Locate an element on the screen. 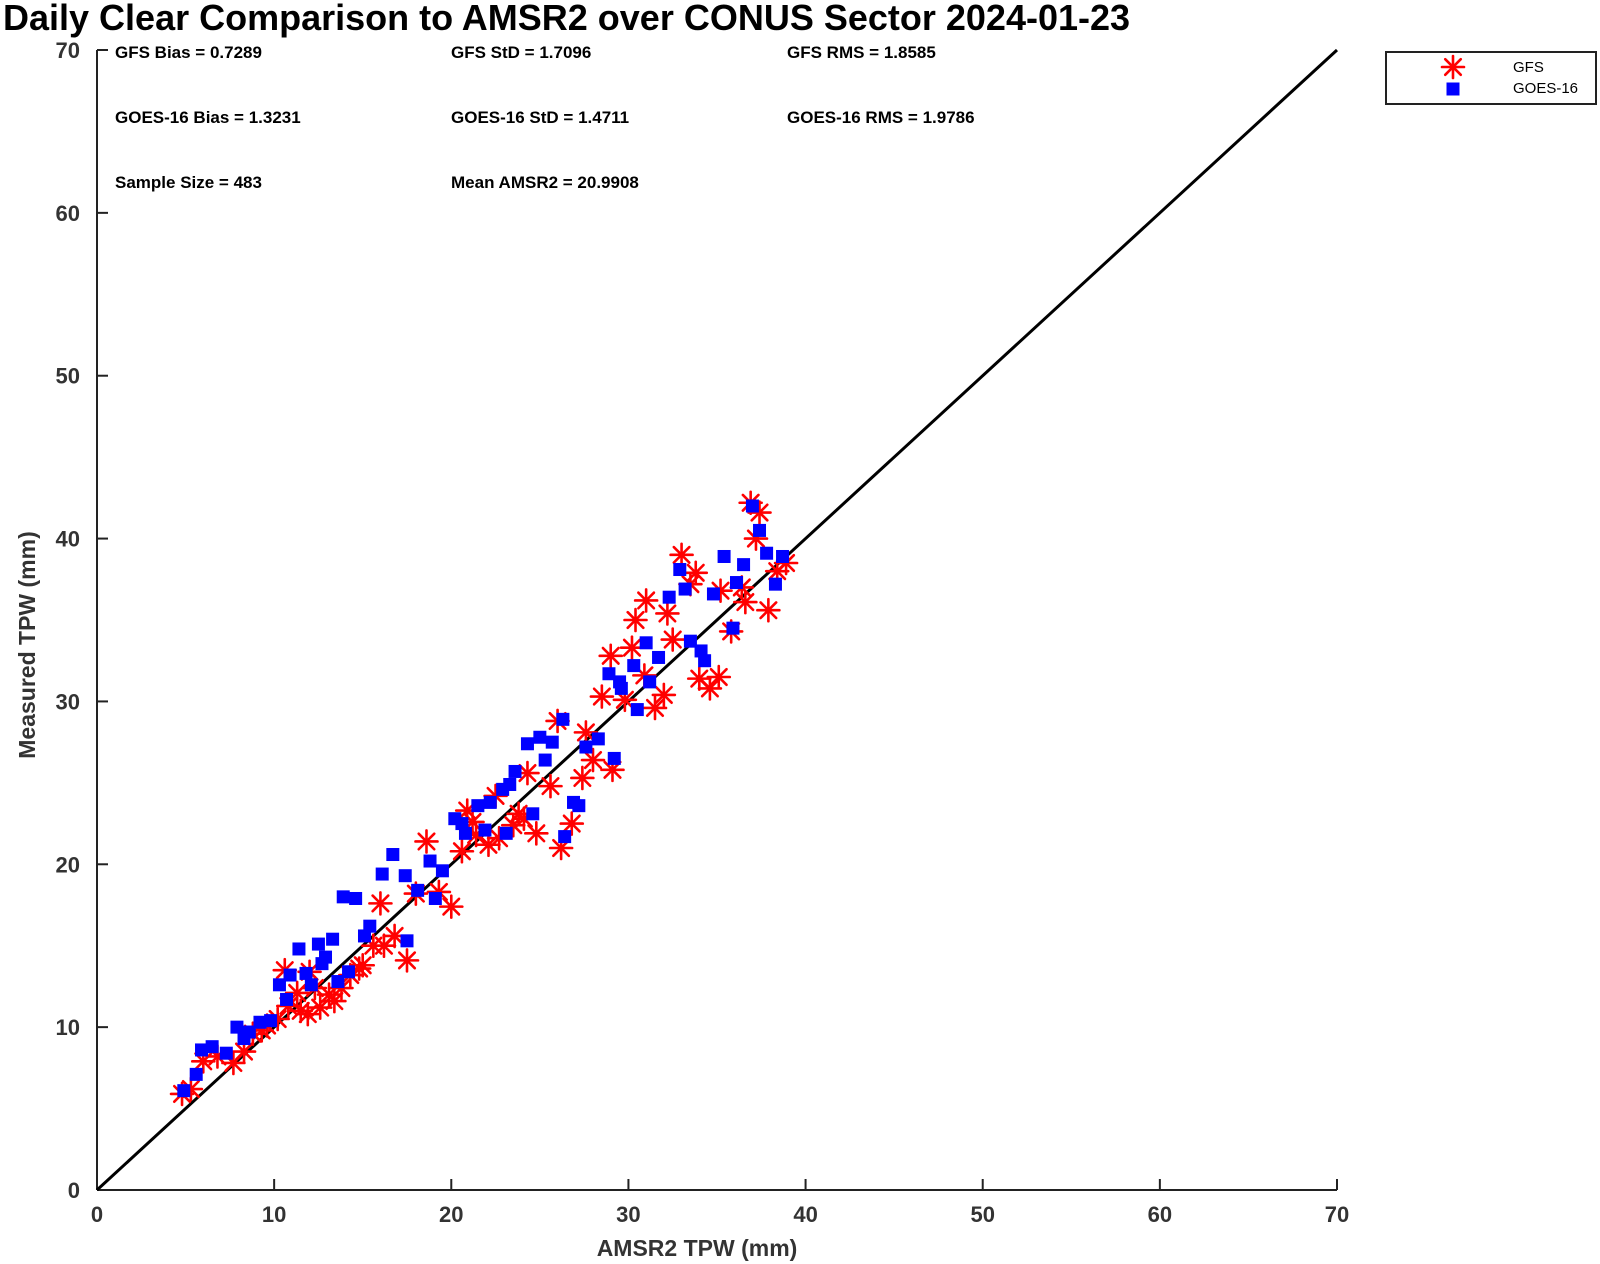  x-tick-label: 30 is located at coordinates (628, 1214).